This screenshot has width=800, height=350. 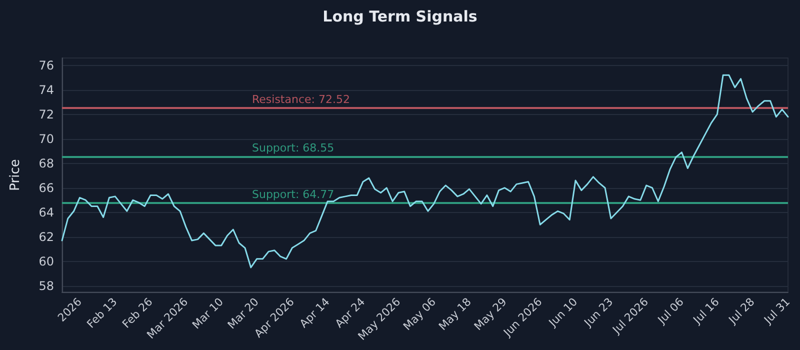 What do you see at coordinates (46, 163) in the screenshot?
I see `y-tick-label: 68` at bounding box center [46, 163].